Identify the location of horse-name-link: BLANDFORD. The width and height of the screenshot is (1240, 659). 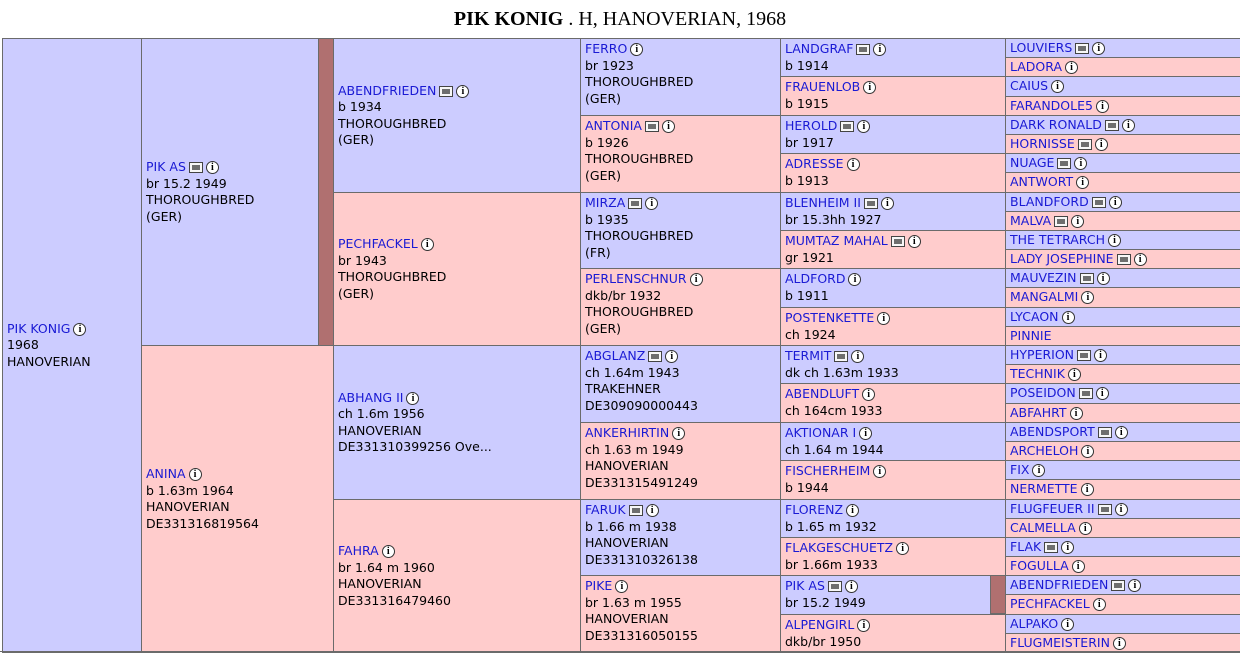
(1049, 201).